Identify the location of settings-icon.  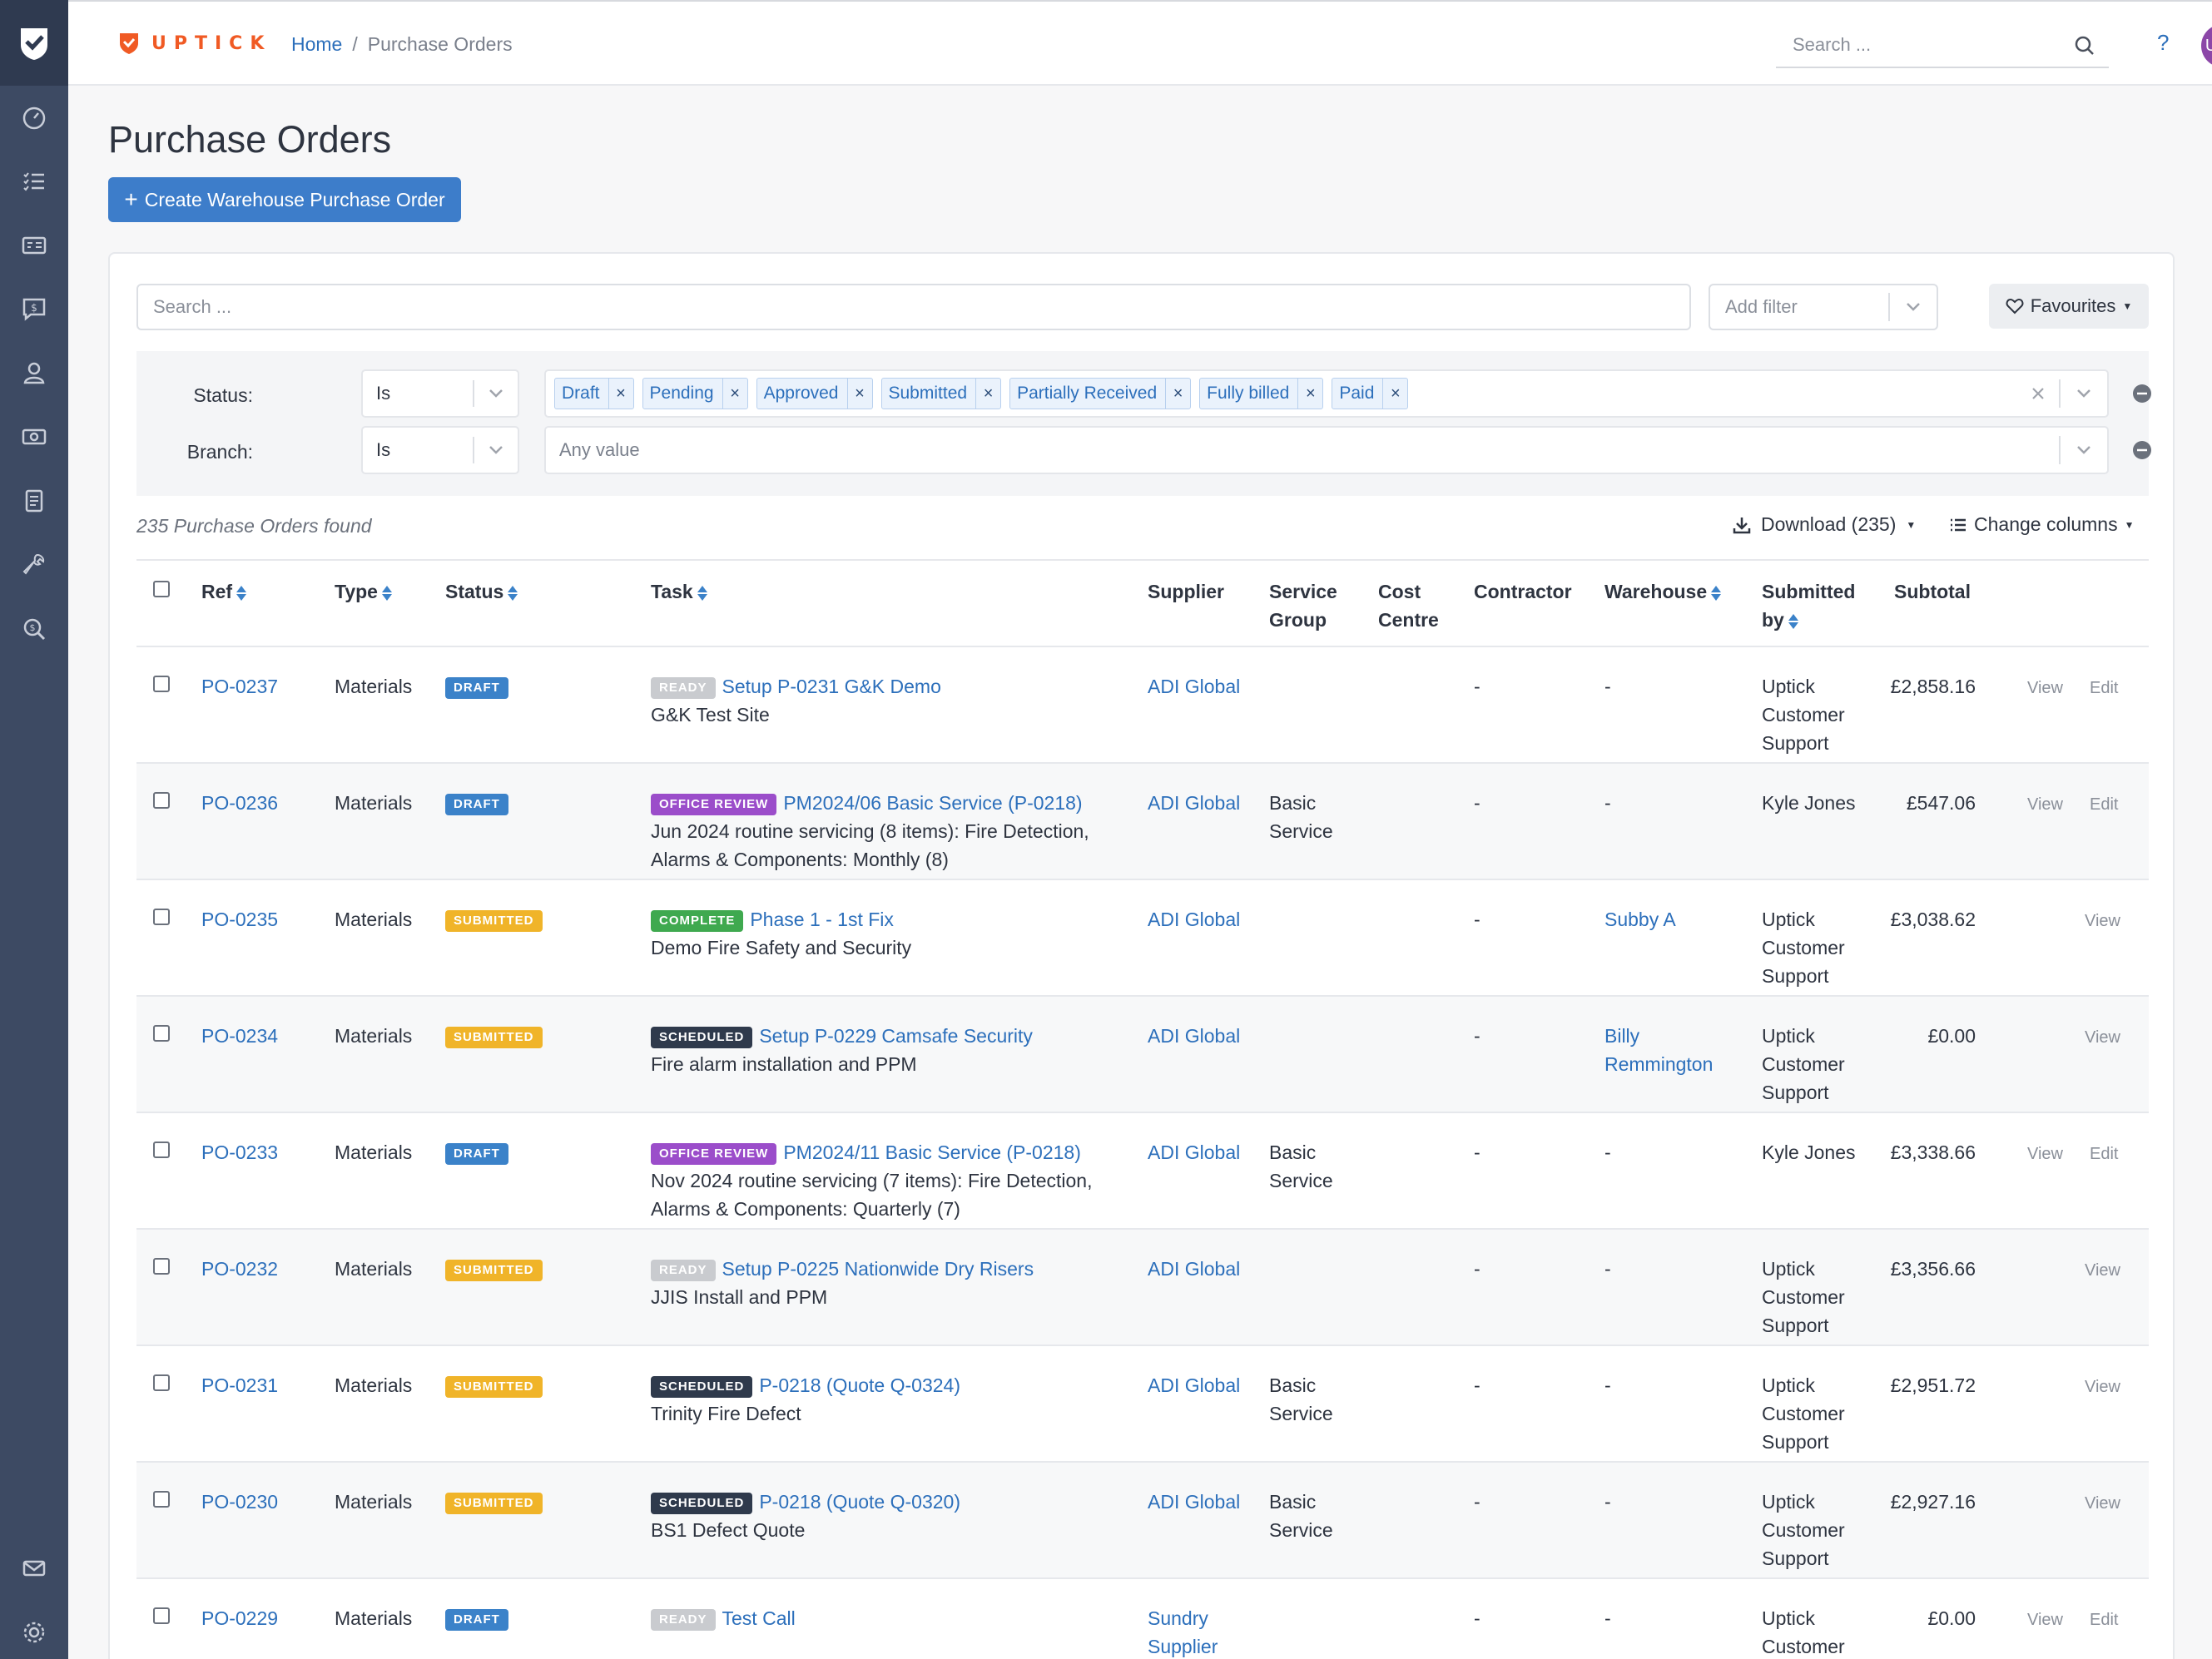
(34, 1632).